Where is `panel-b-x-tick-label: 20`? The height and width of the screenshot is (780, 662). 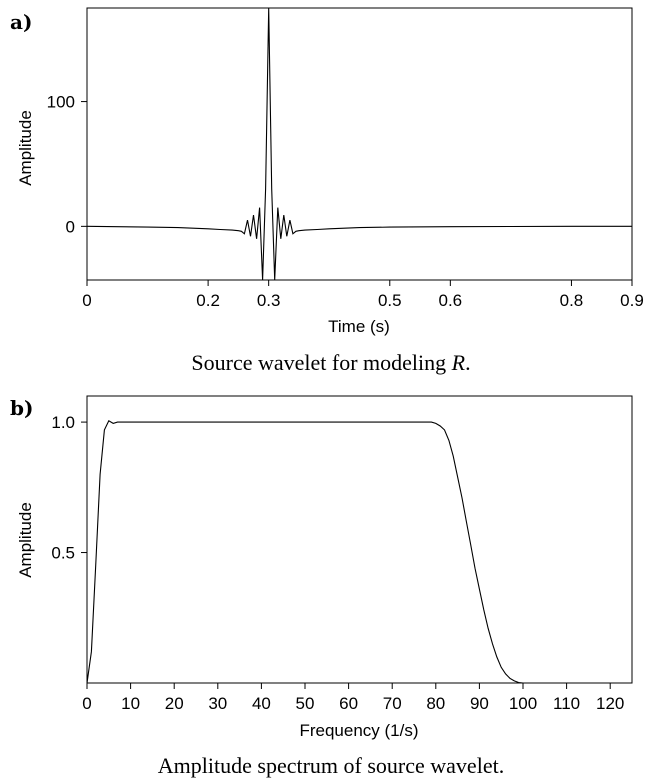
panel-b-x-tick-label: 20 is located at coordinates (174, 703).